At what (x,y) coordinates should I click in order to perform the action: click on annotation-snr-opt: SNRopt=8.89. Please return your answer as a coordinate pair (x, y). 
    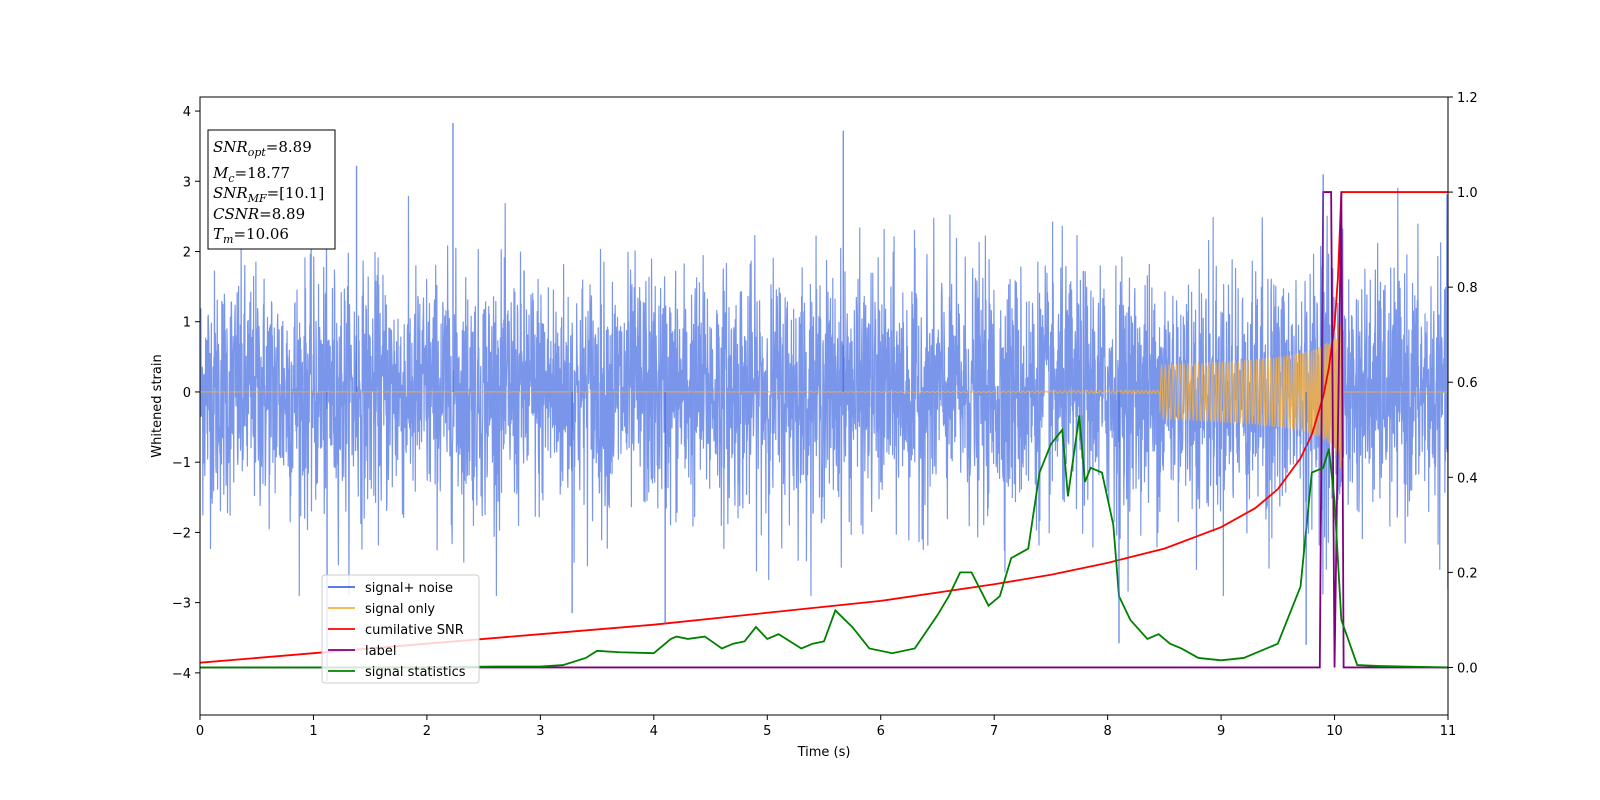
    Looking at the image, I should click on (262, 148).